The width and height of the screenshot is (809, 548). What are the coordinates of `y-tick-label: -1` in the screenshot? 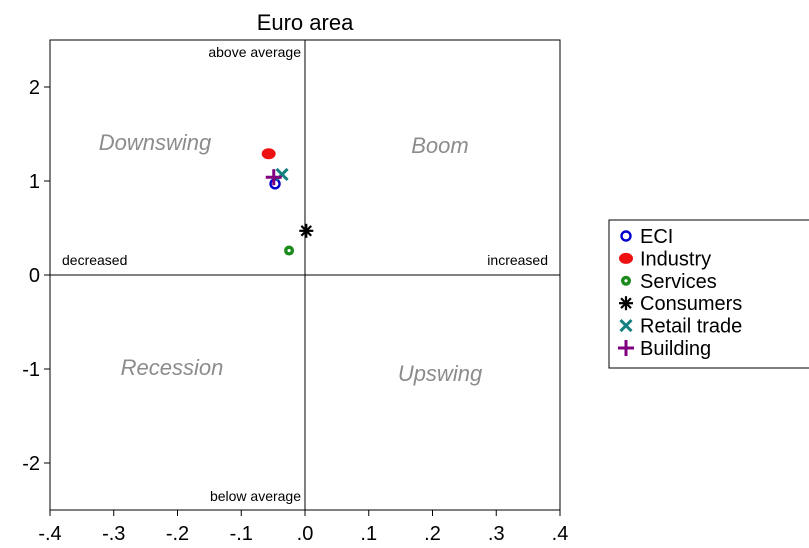 It's located at (31, 370).